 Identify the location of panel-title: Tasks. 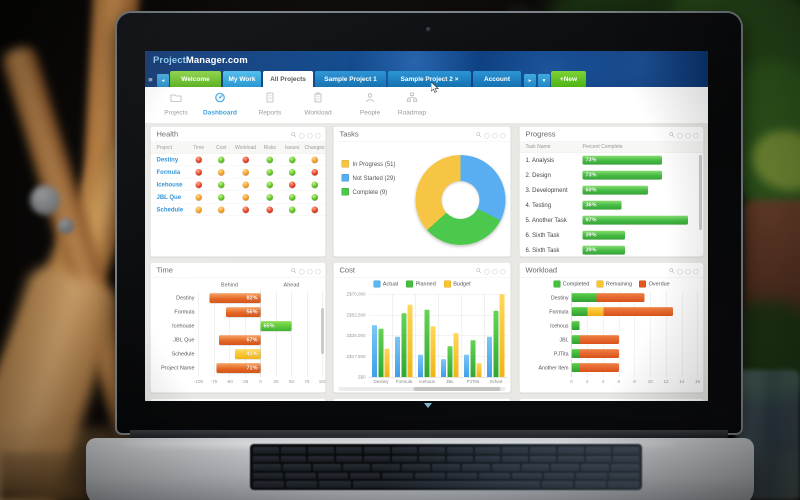
(349, 134).